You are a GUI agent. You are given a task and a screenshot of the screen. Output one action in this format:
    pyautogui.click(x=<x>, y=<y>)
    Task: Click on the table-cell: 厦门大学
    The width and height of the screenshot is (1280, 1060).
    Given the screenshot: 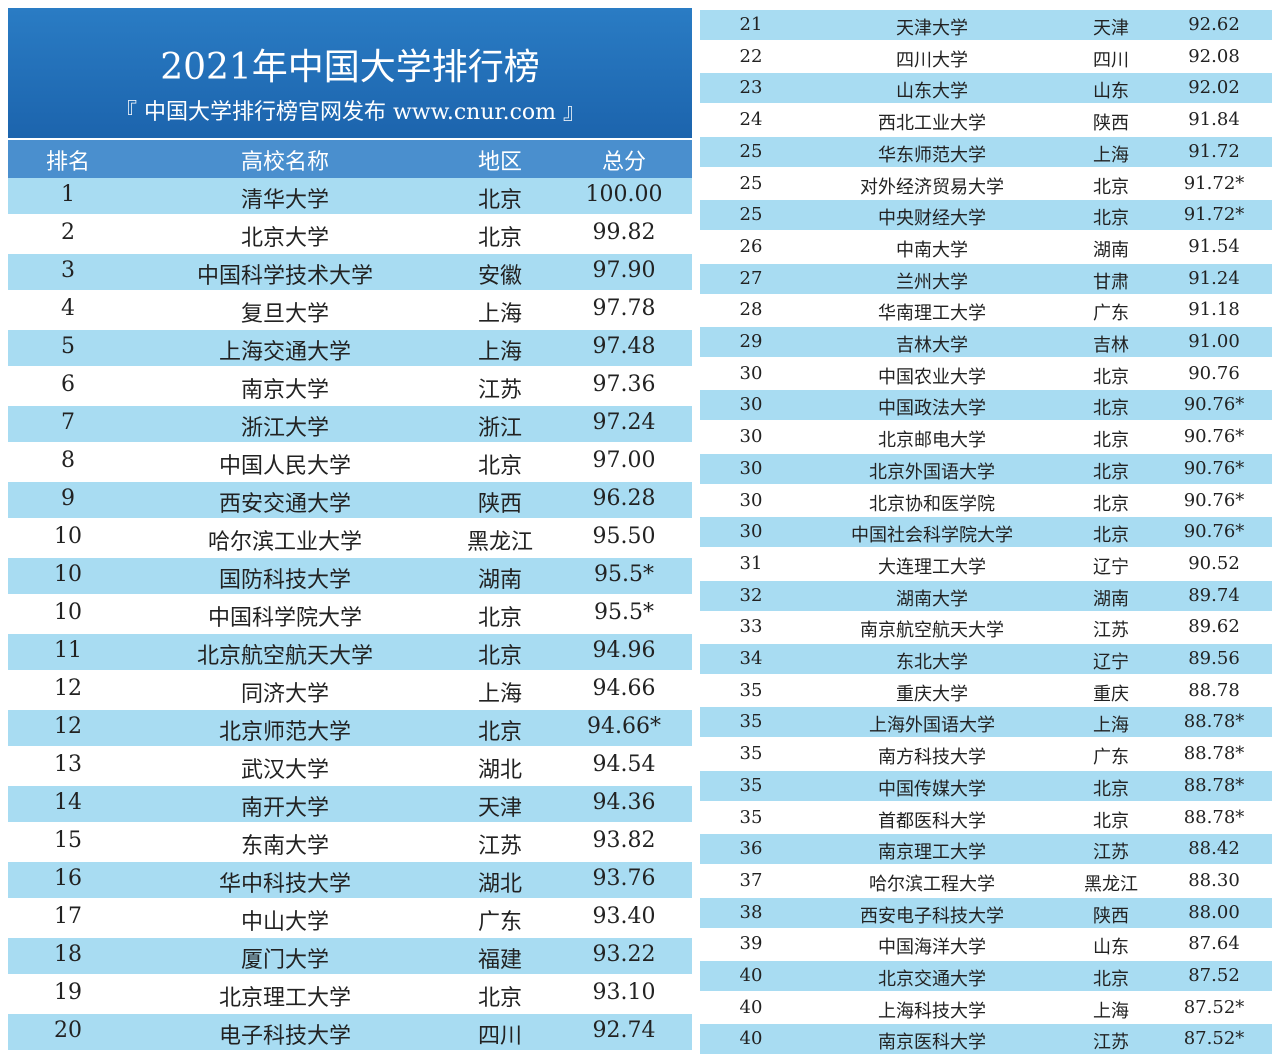 What is the action you would take?
    pyautogui.click(x=285, y=960)
    